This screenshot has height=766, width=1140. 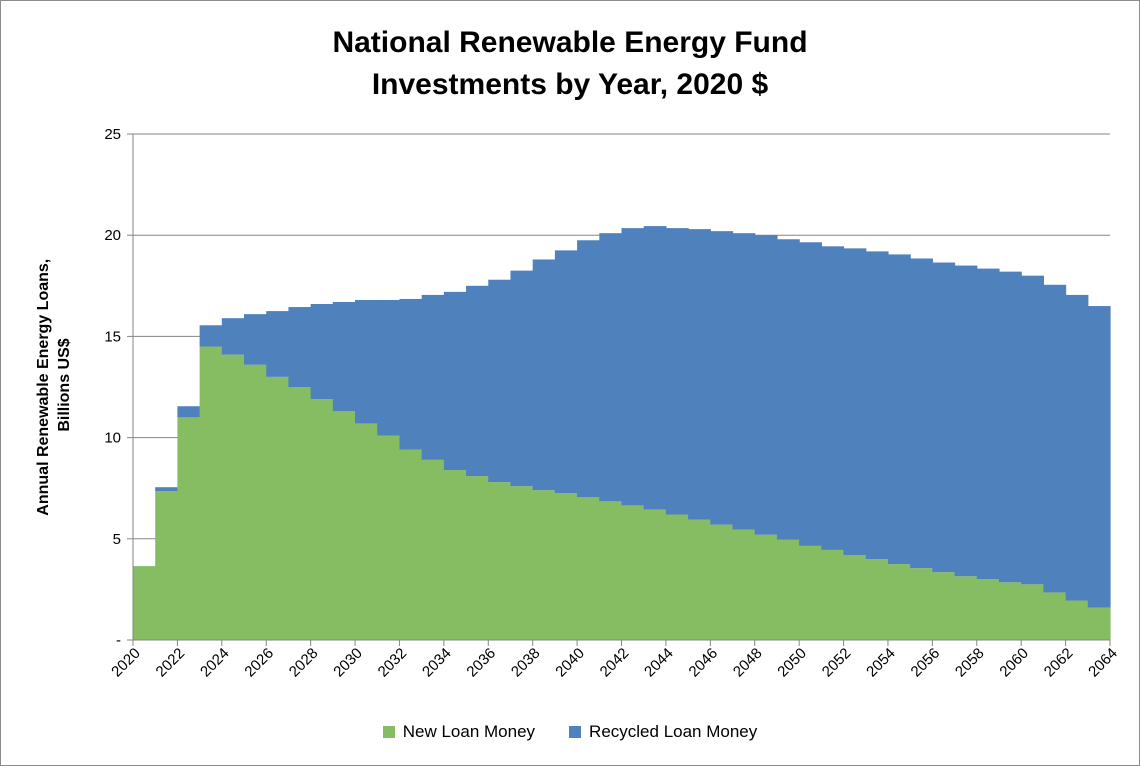 What do you see at coordinates (1077, 620) in the screenshot?
I see `bar-new-loan-2063` at bounding box center [1077, 620].